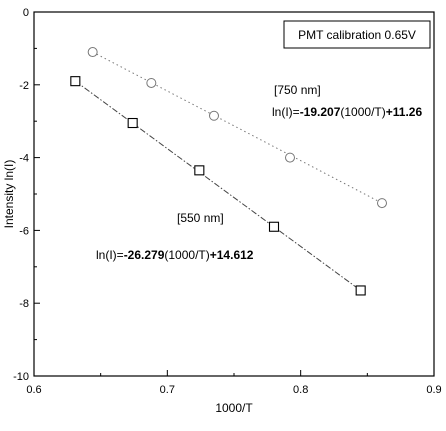  I want to click on series-550-label: [550 nm], so click(200, 218).